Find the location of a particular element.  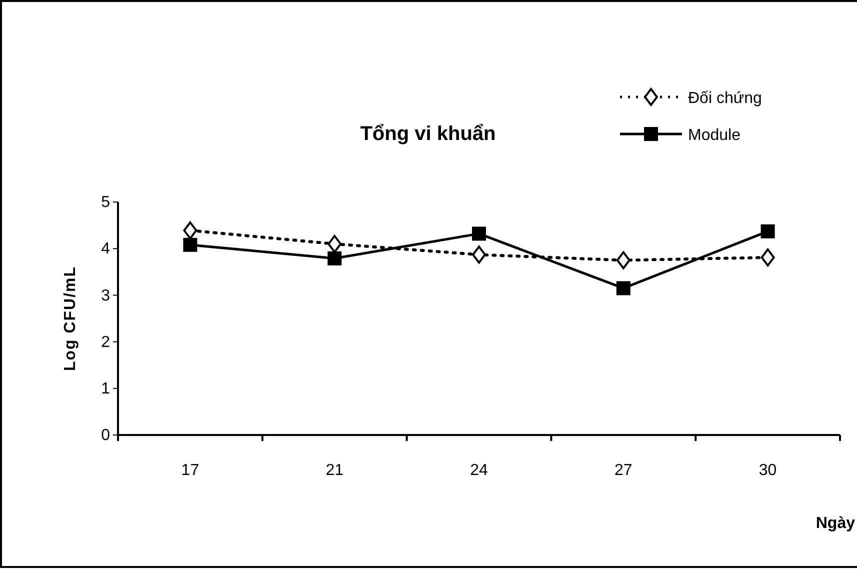

y-axis-title: Log CFU/mL is located at coordinates (70, 319).